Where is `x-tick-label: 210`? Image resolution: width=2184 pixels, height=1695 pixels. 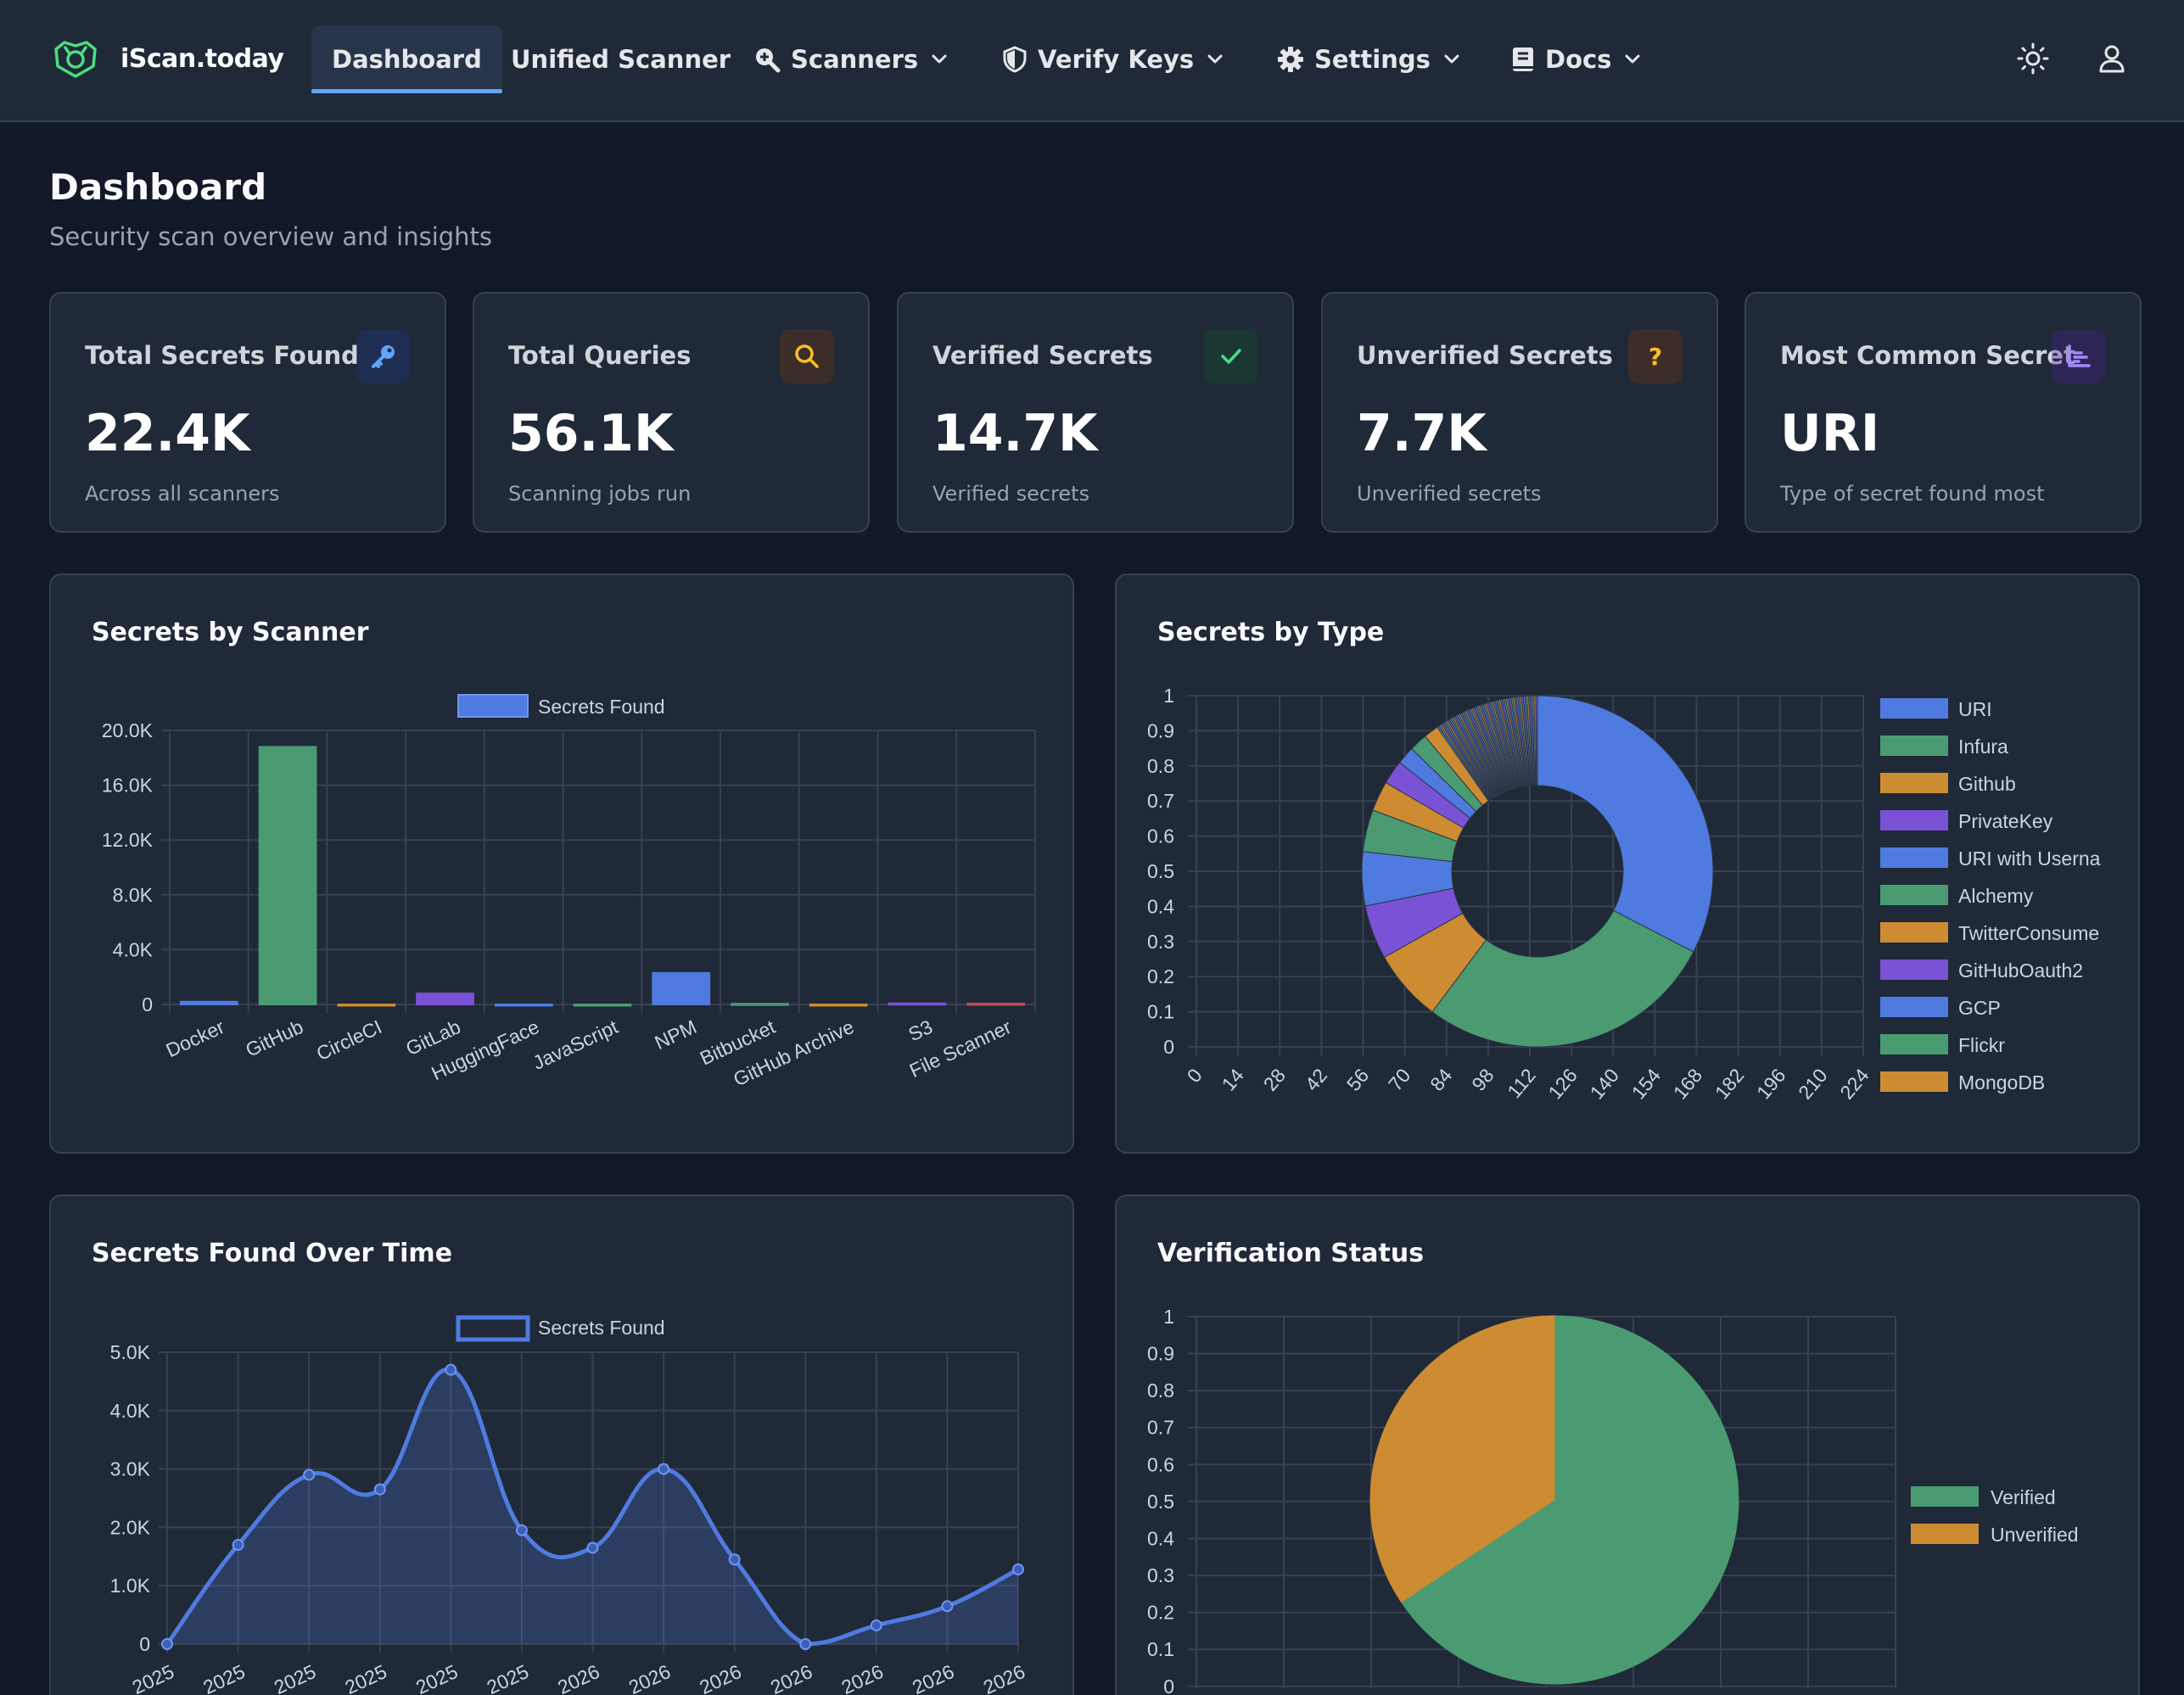 x-tick-label: 210 is located at coordinates (1813, 1084).